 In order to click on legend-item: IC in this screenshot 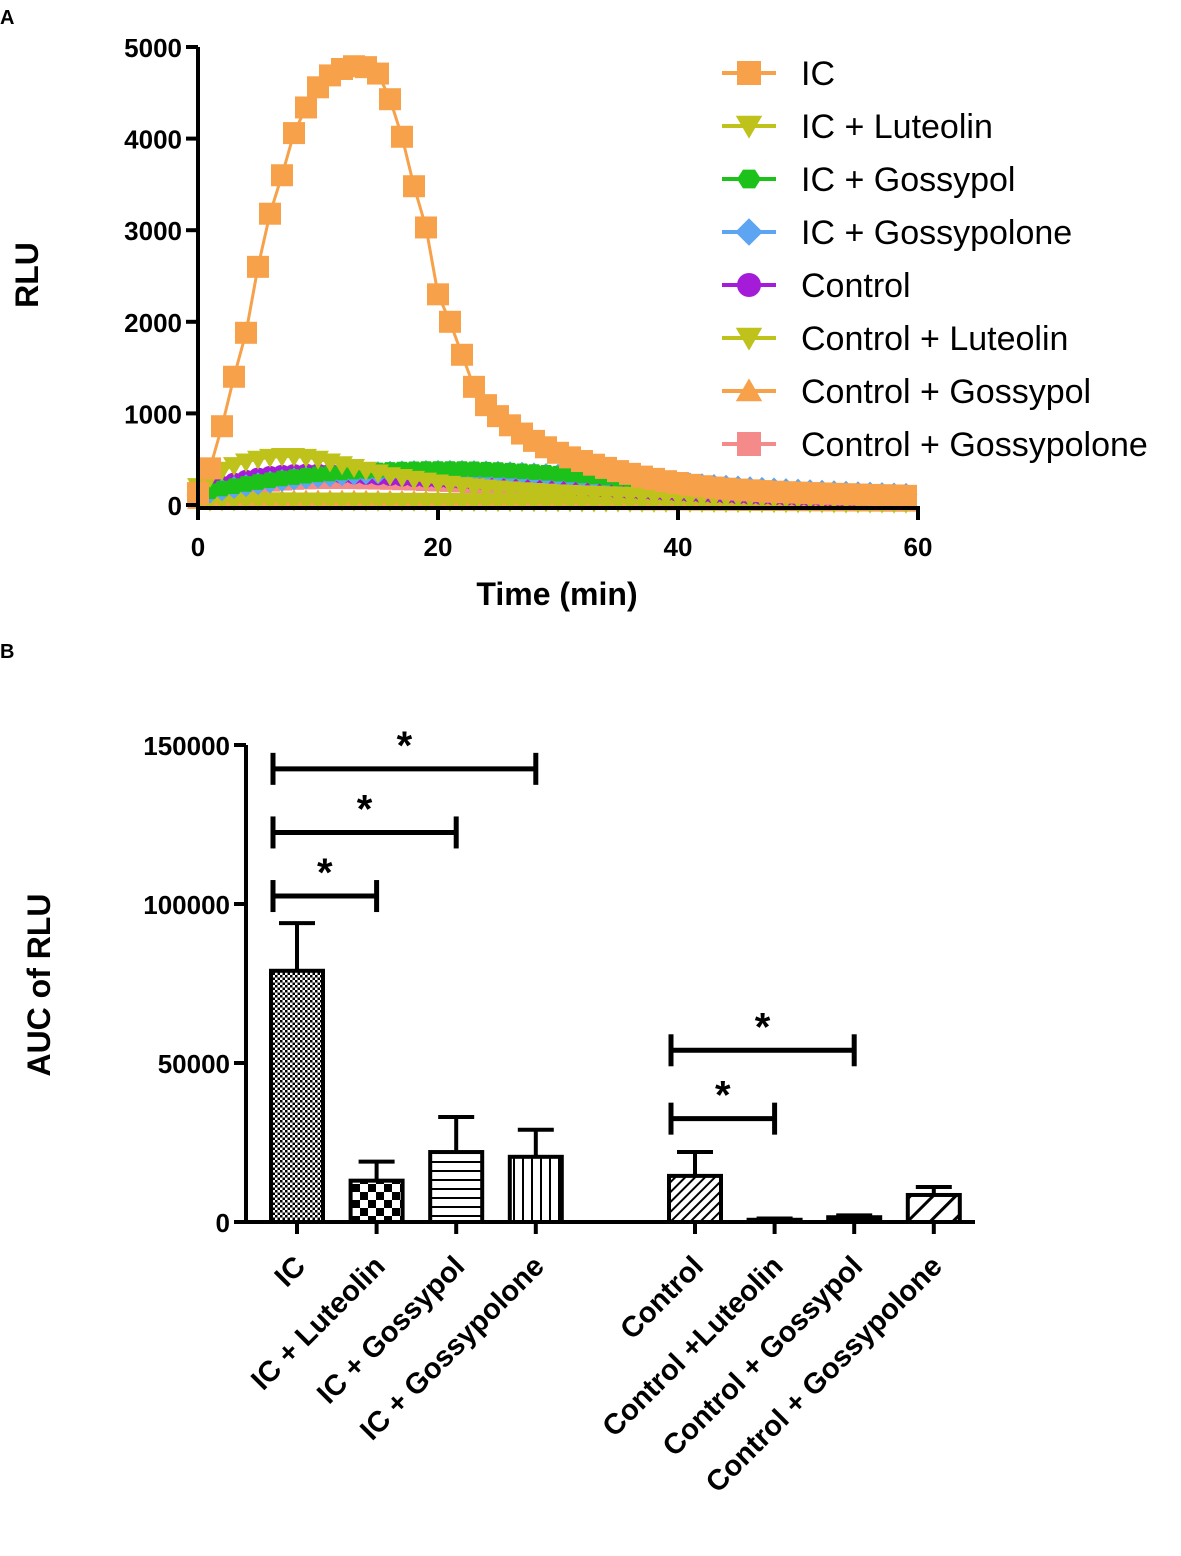, I will do `click(778, 74)`.